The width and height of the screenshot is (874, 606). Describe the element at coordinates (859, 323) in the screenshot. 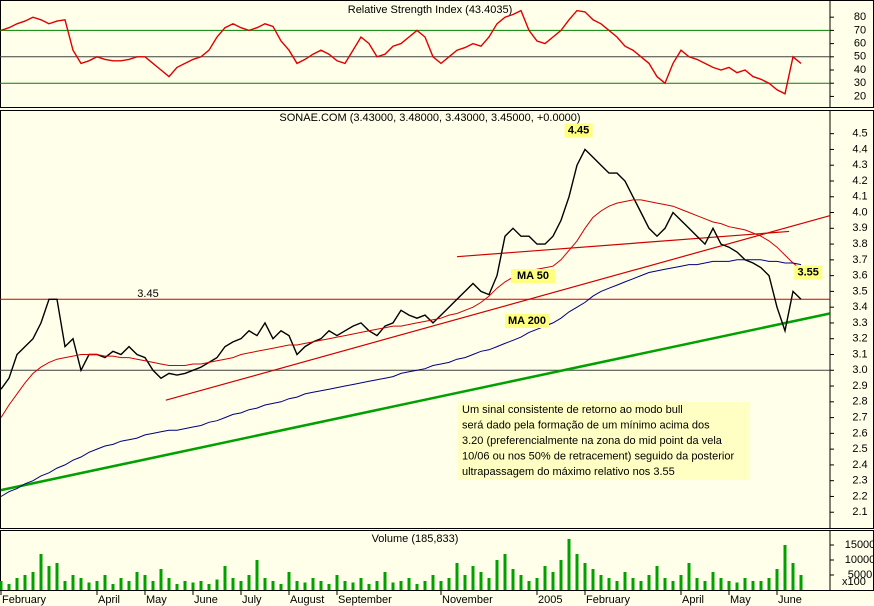

I see `y-tick-label: 3.3` at that location.